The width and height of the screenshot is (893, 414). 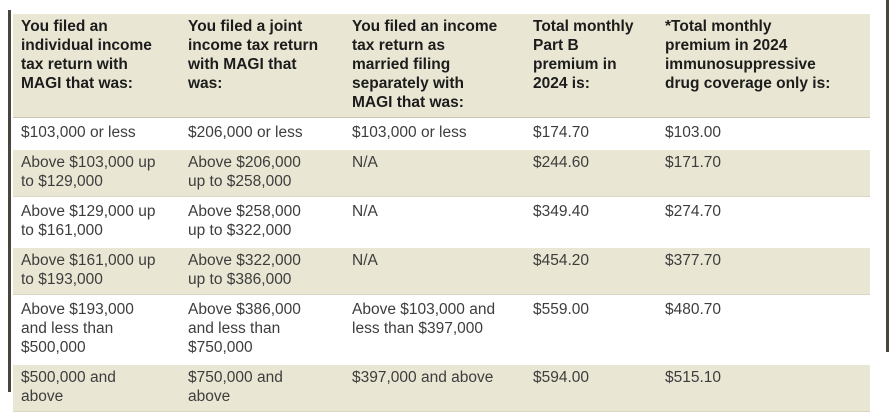 What do you see at coordinates (763, 222) in the screenshot?
I see `cell-immuno-premium: $274.70` at bounding box center [763, 222].